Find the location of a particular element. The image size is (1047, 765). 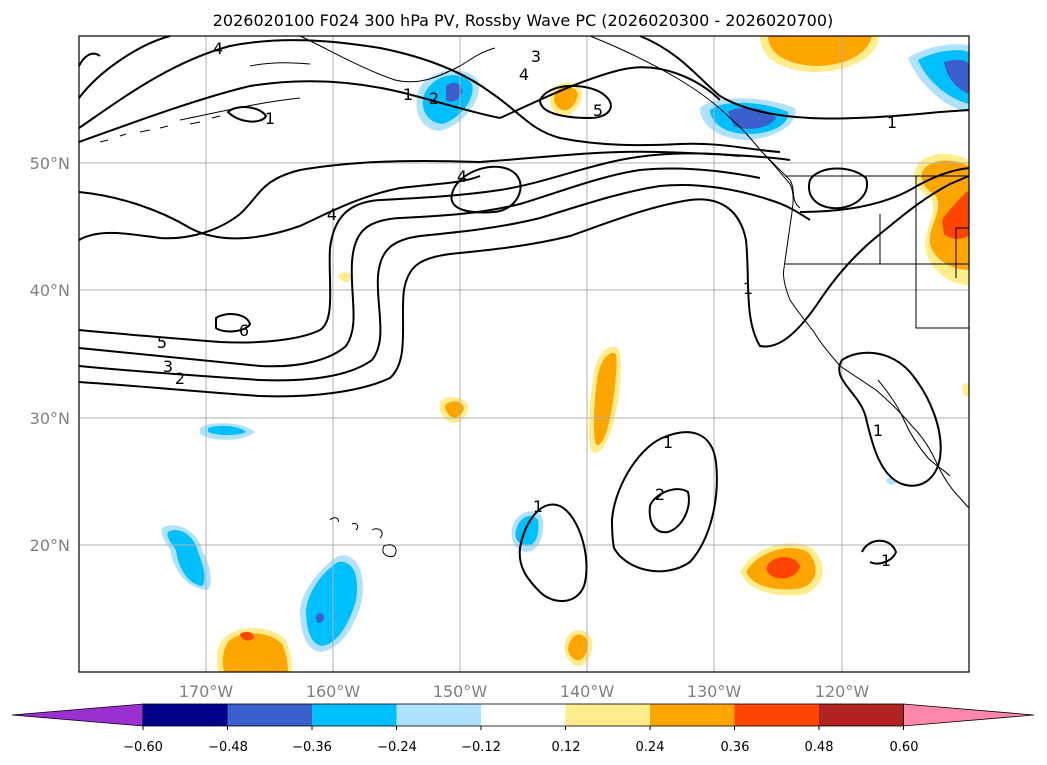

colorbar-tick-label: −0.60 is located at coordinates (143, 747).